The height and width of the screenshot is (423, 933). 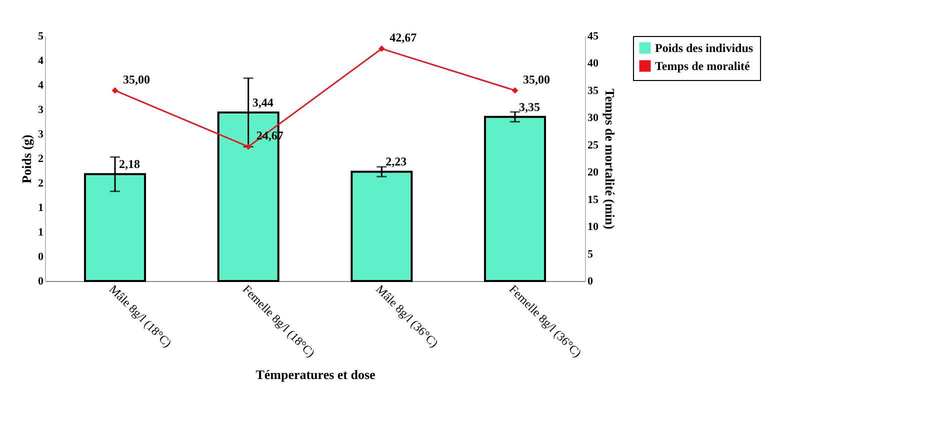 What do you see at coordinates (593, 172) in the screenshot?
I see `y2-tick-label: 20` at bounding box center [593, 172].